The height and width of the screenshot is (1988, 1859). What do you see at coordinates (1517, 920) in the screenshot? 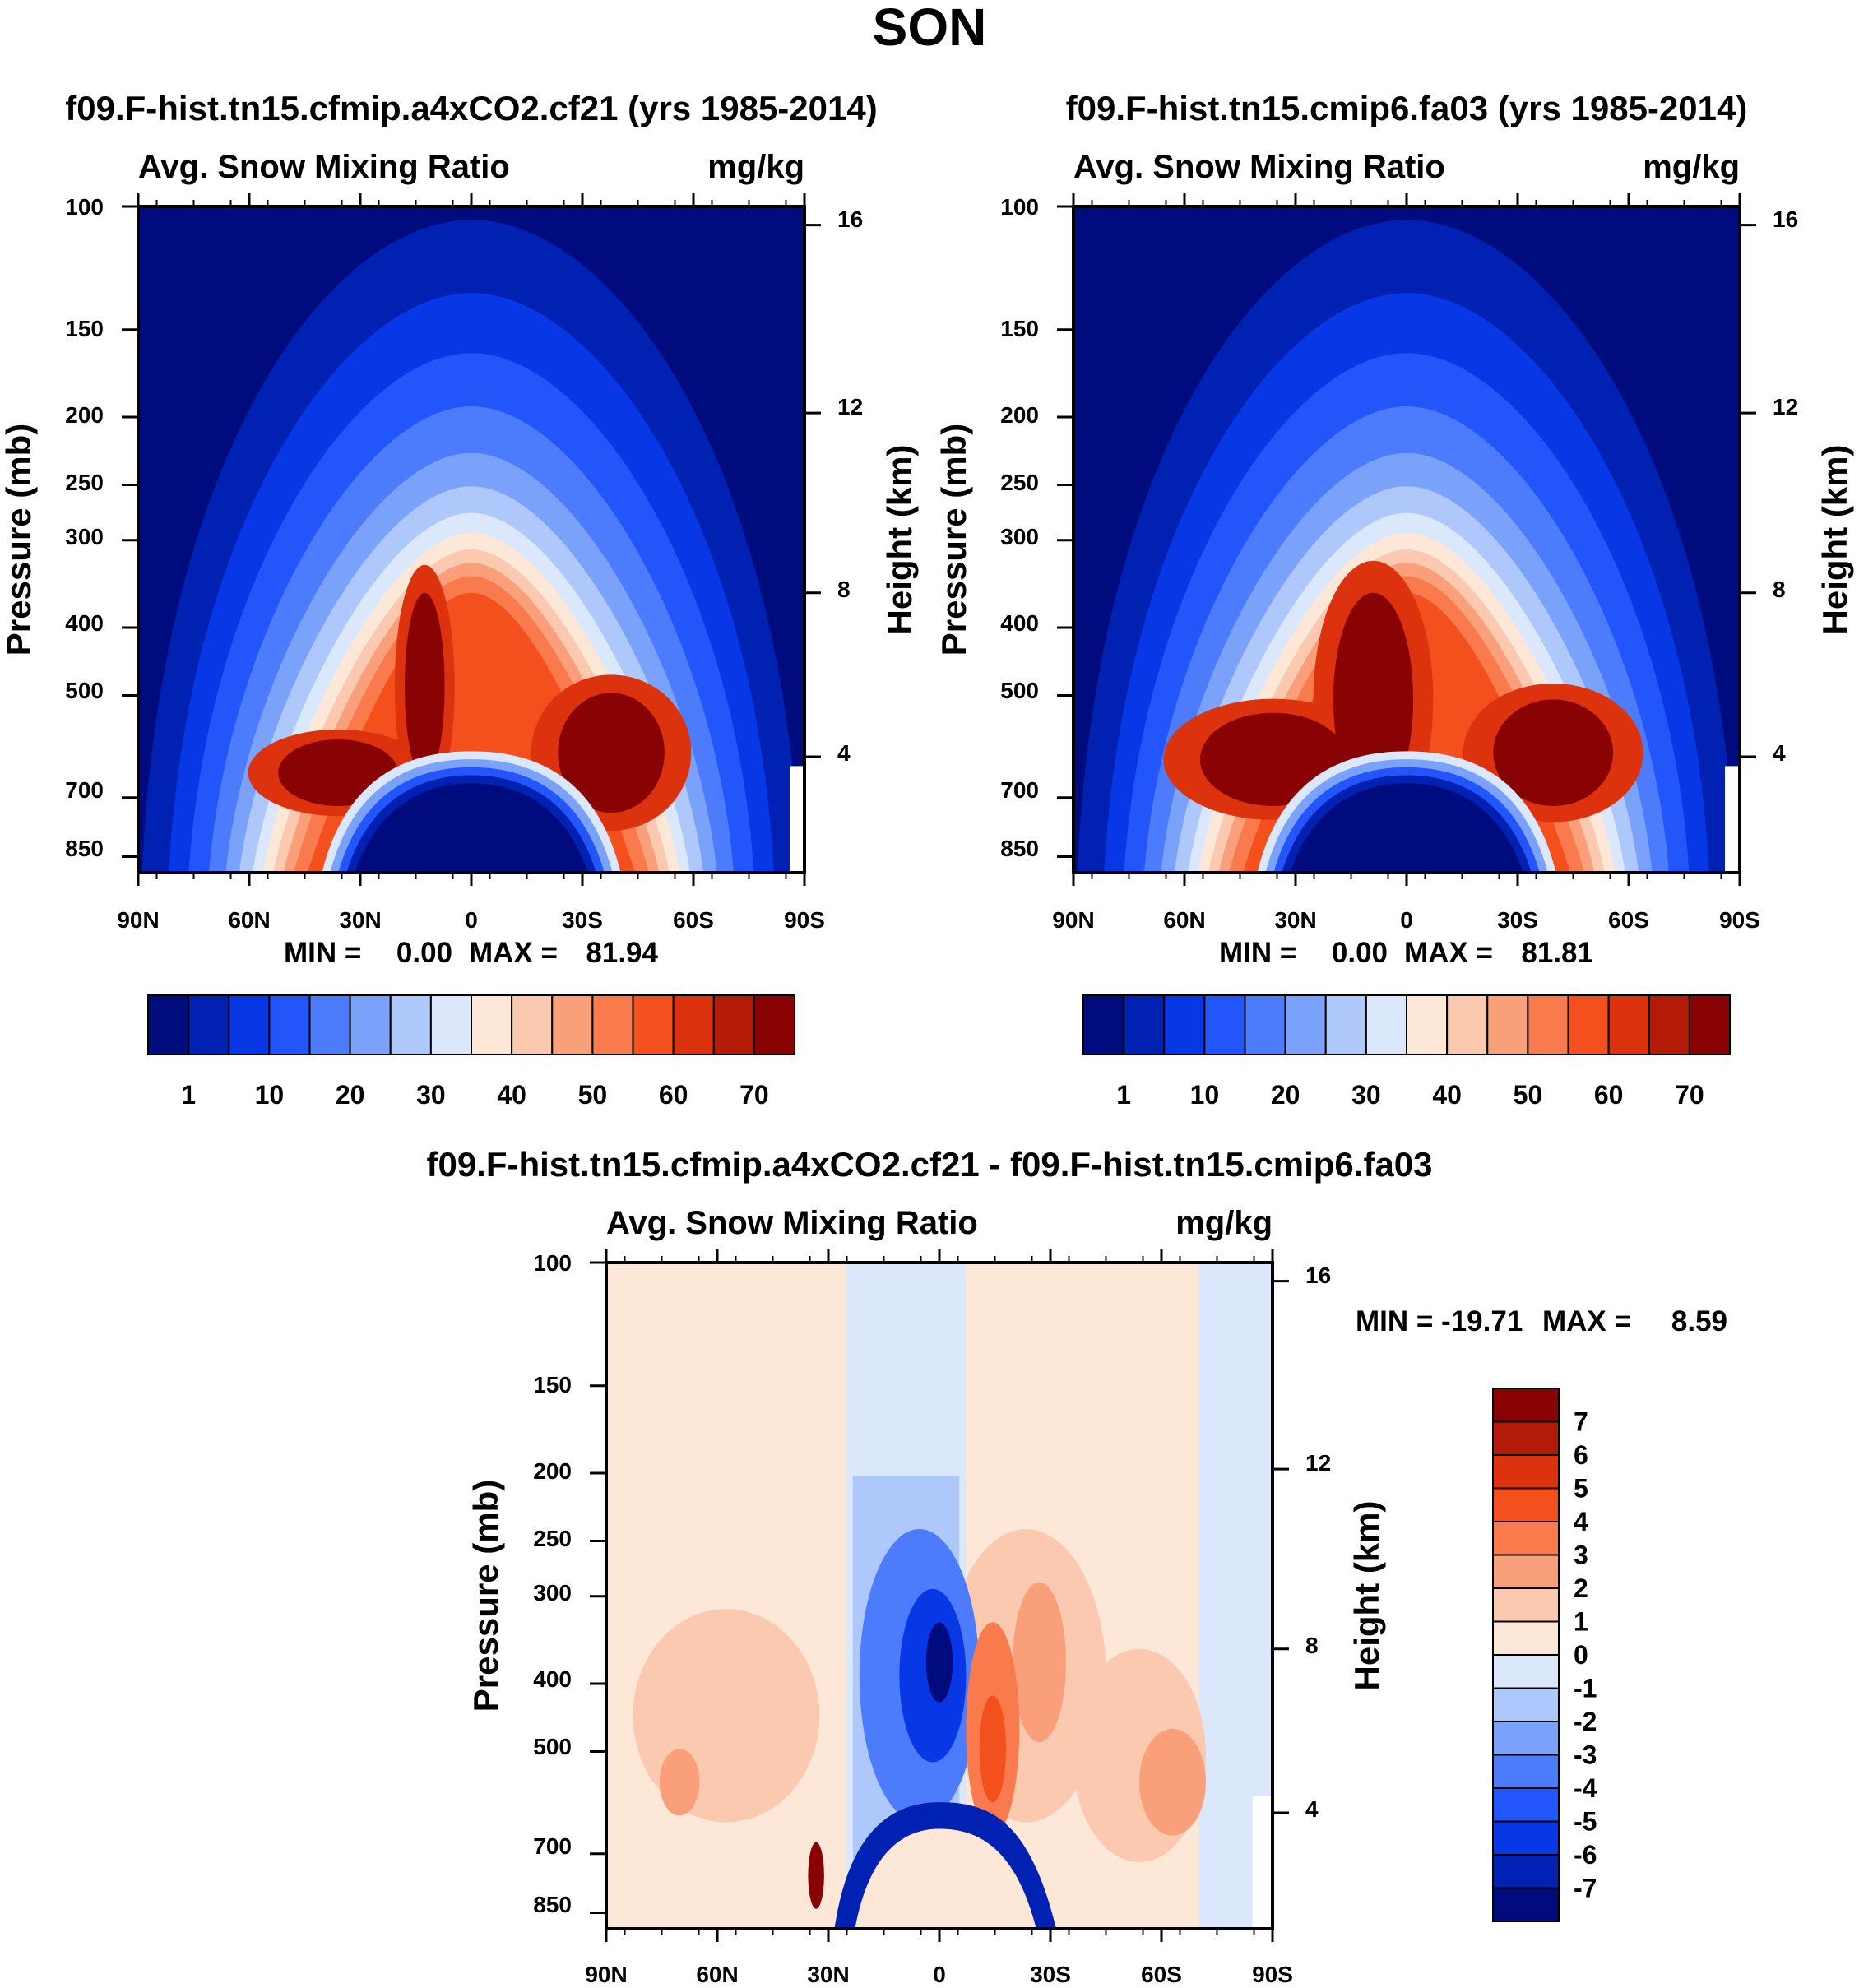
I see `panel-b-xtick: 30S` at bounding box center [1517, 920].